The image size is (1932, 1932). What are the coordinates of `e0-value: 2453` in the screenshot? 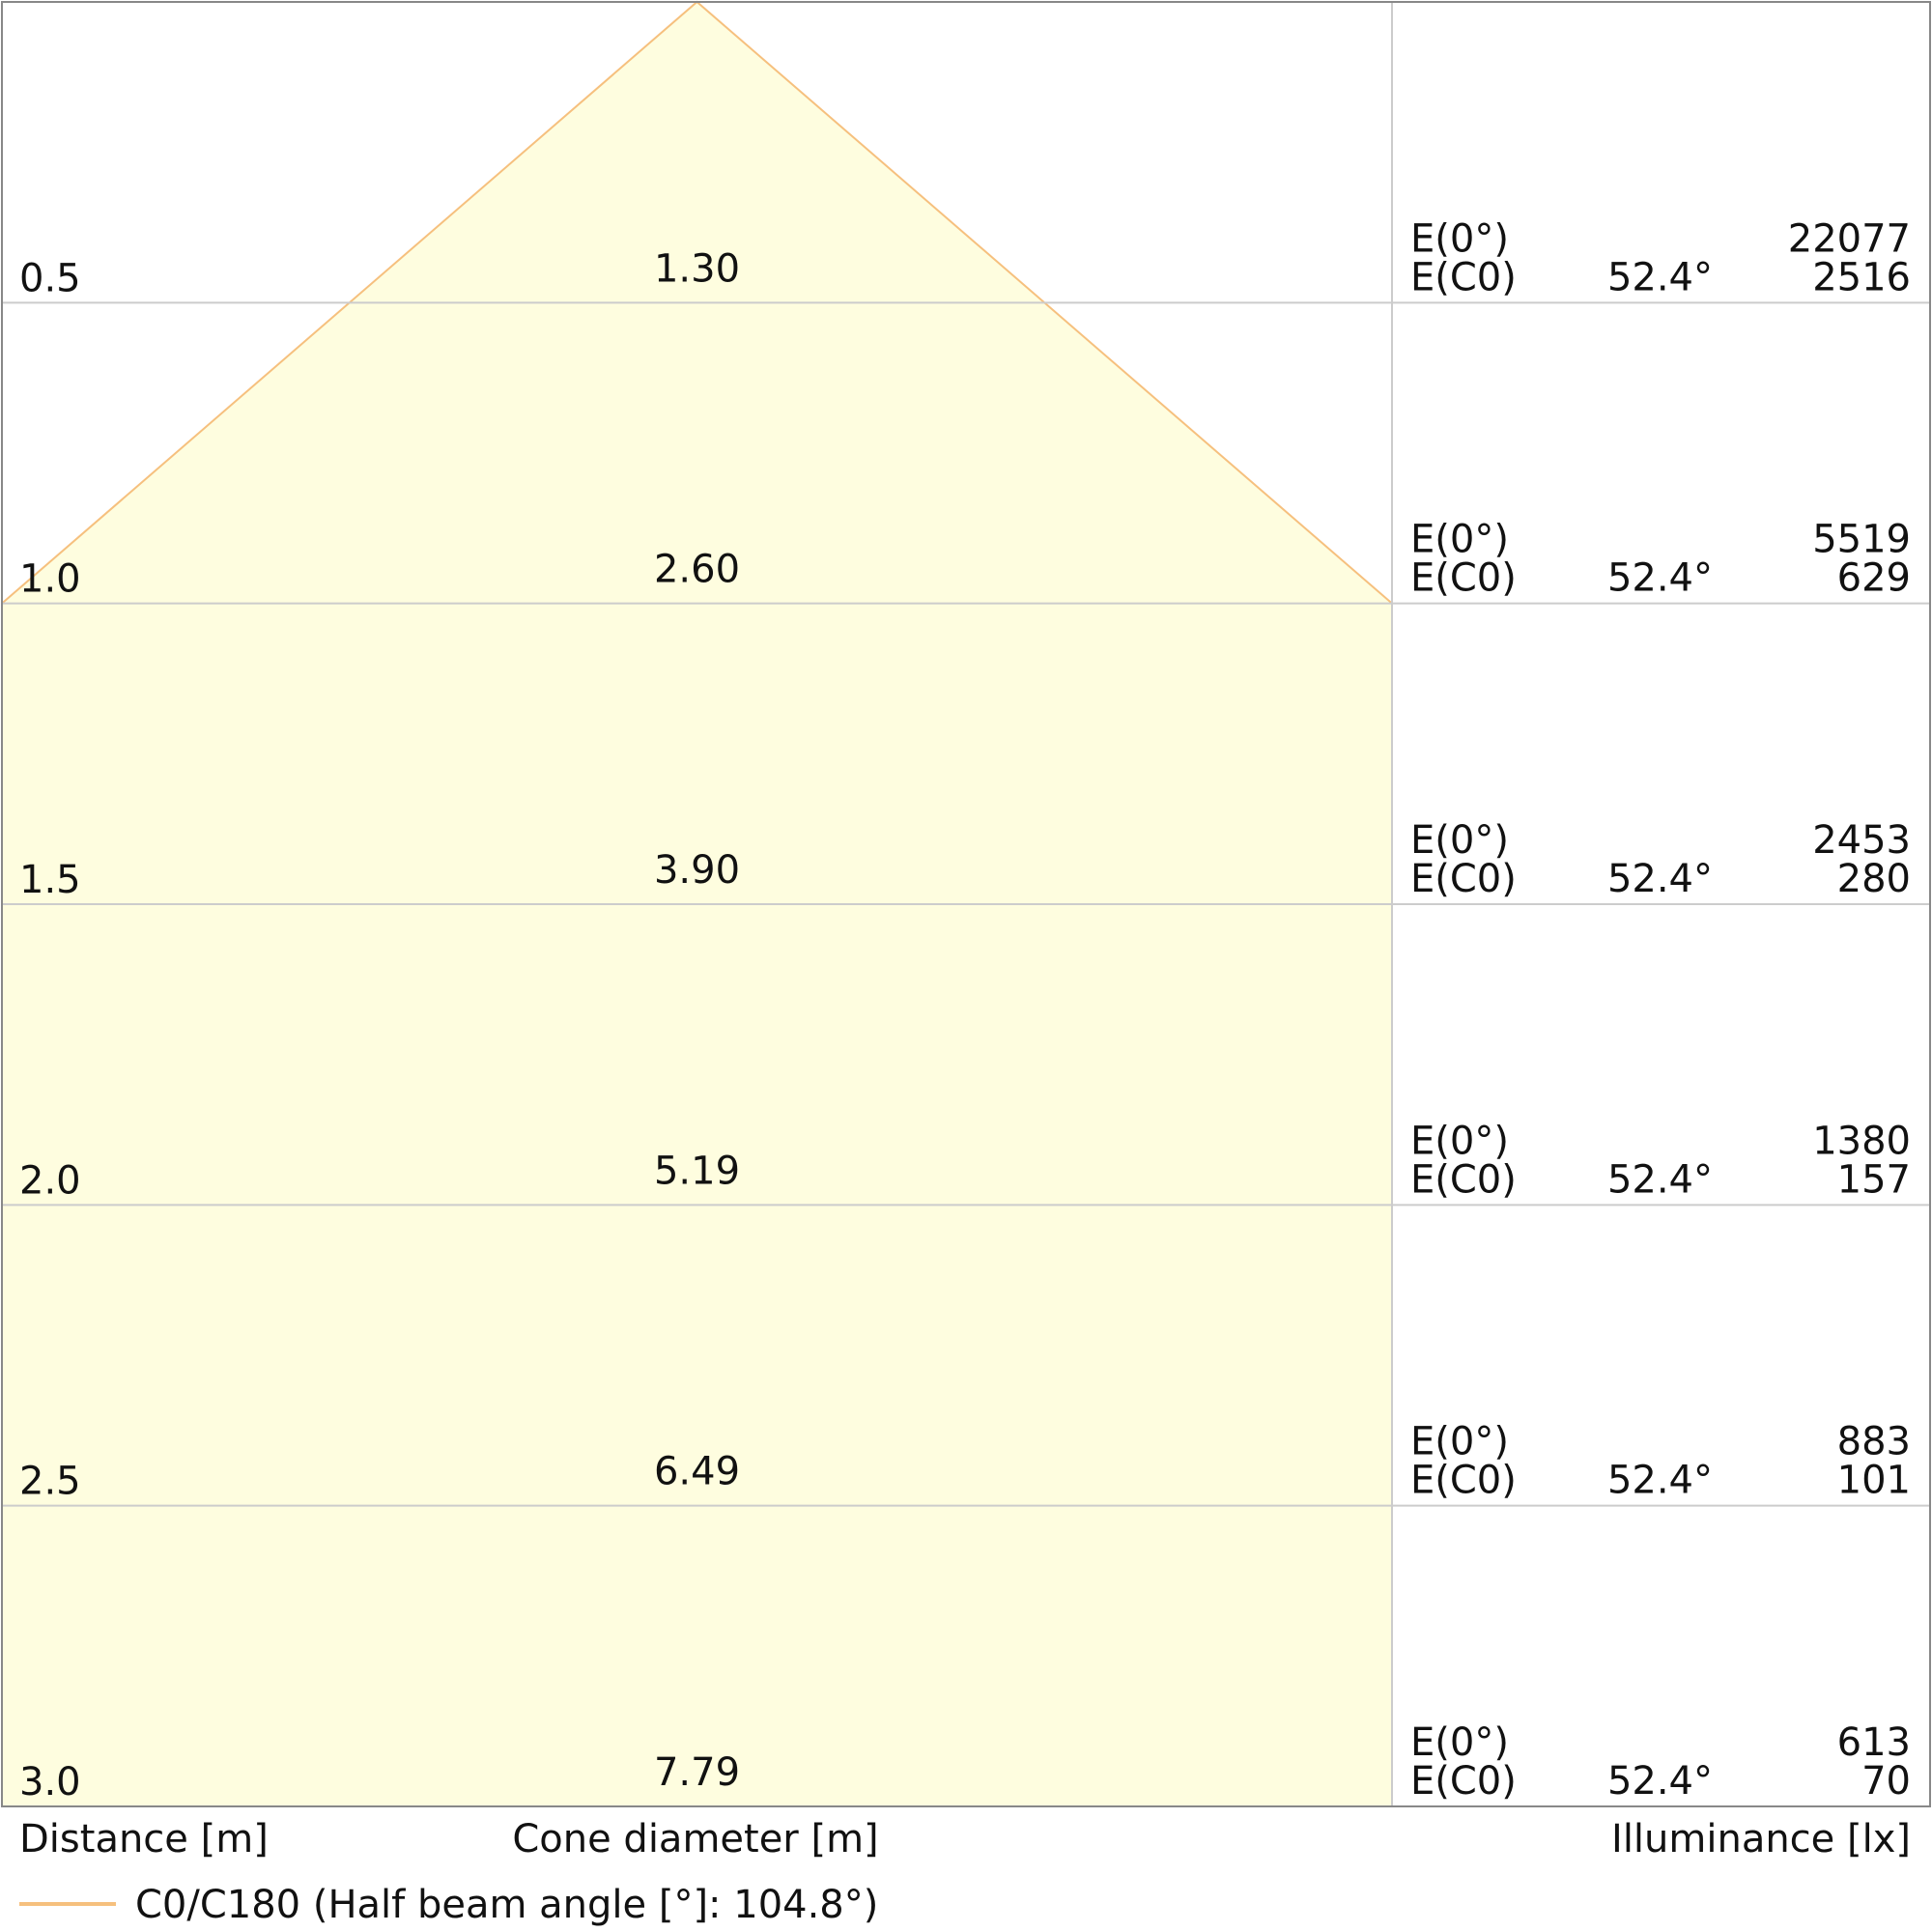 It's located at (1861, 840).